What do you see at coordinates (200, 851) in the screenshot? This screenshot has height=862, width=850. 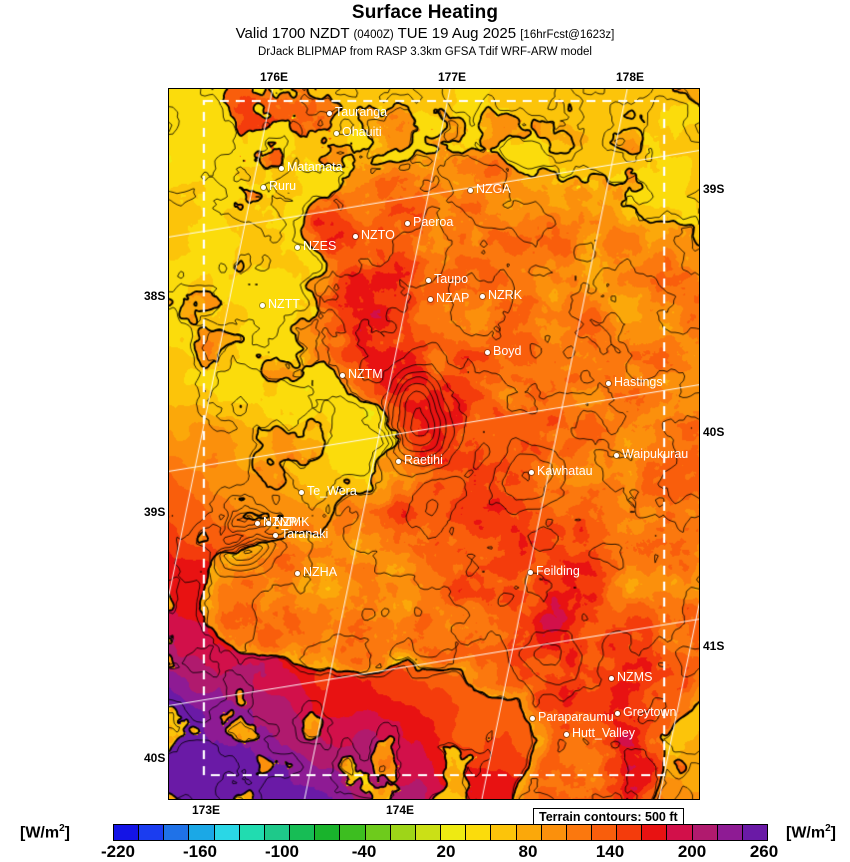 I see `colorbar-tick-1: -160` at bounding box center [200, 851].